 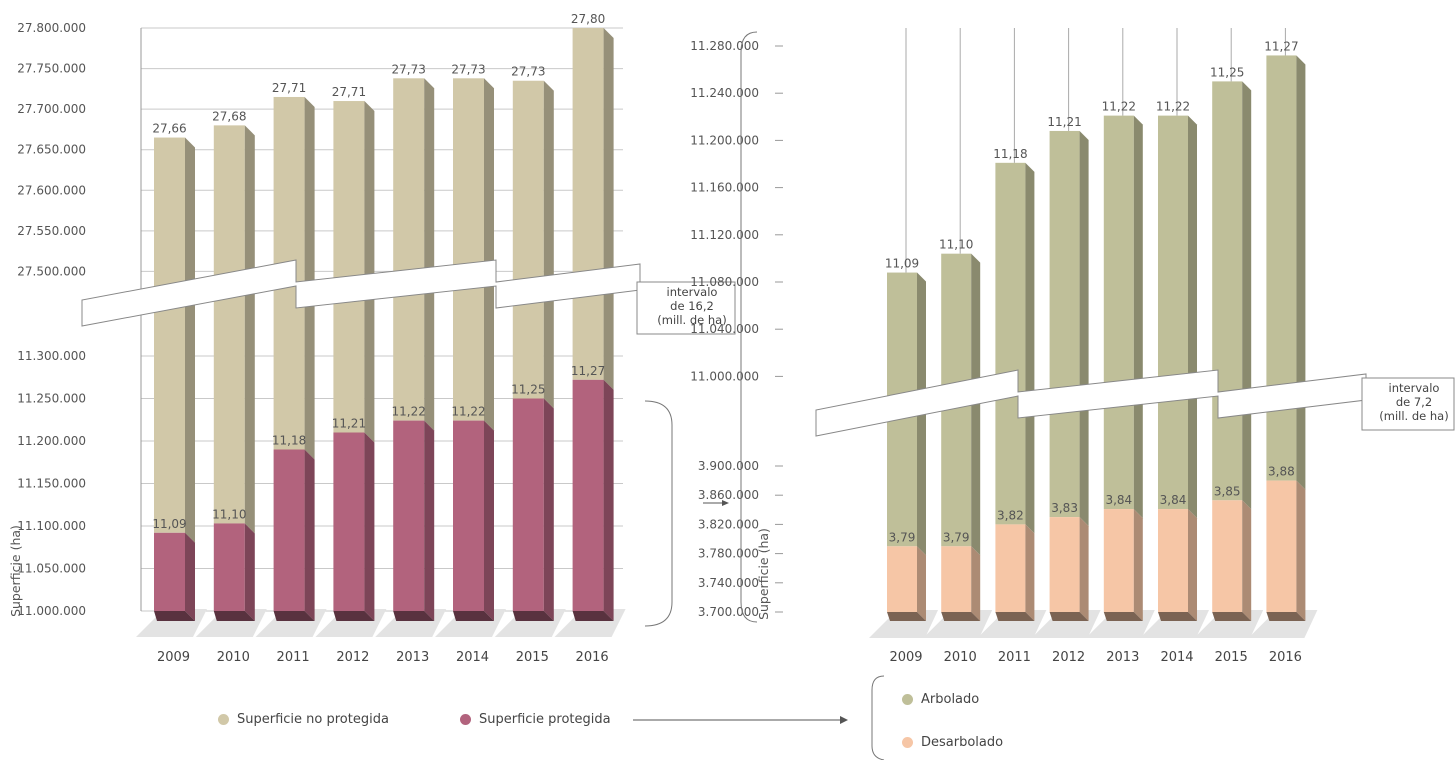 I want to click on y-tick-label-lower: 11.250.000, so click(x=51, y=399).